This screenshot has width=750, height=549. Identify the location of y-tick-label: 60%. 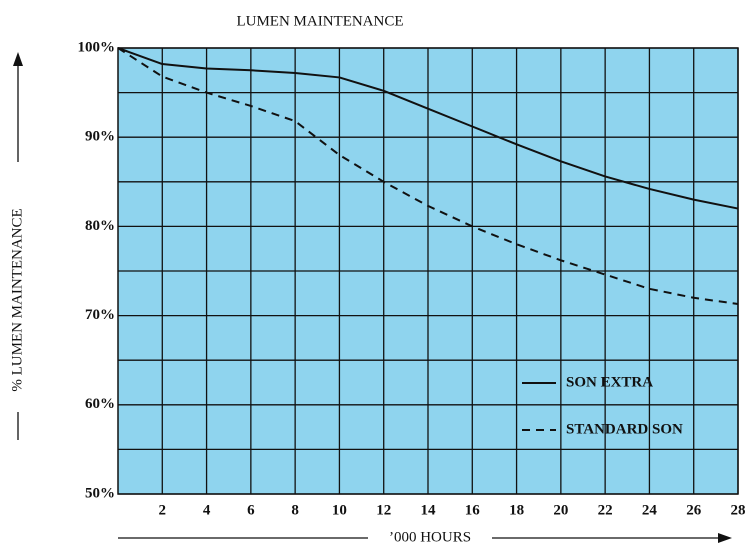
(100, 404).